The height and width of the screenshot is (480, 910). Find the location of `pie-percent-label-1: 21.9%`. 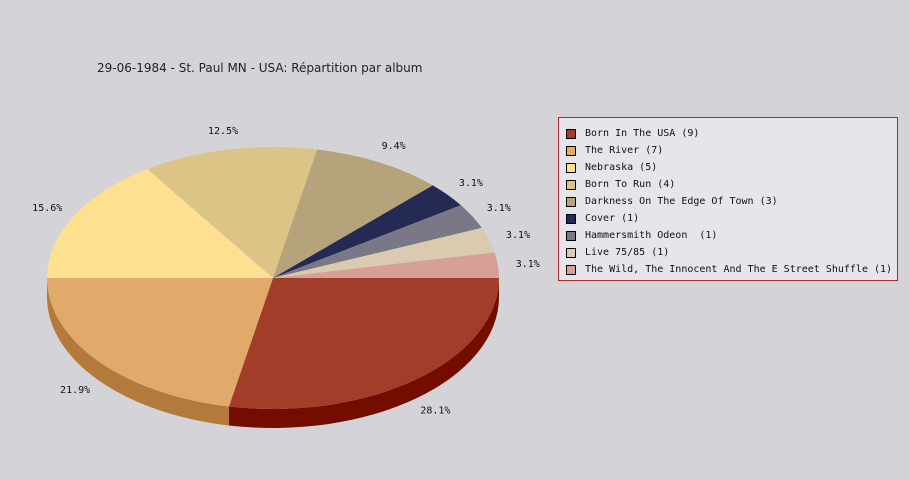

pie-percent-label-1: 21.9% is located at coordinates (75, 390).